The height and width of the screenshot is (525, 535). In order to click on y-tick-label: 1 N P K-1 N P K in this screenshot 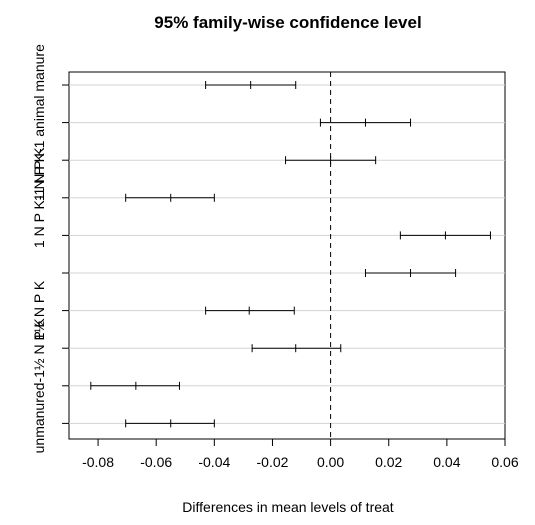, I will do `click(39, 197)`.